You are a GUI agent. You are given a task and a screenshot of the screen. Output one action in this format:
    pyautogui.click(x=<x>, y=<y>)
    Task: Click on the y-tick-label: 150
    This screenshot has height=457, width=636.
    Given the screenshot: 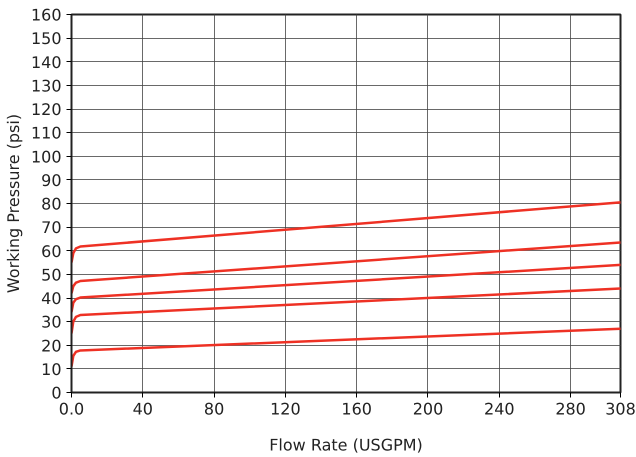 What is the action you would take?
    pyautogui.click(x=46, y=38)
    